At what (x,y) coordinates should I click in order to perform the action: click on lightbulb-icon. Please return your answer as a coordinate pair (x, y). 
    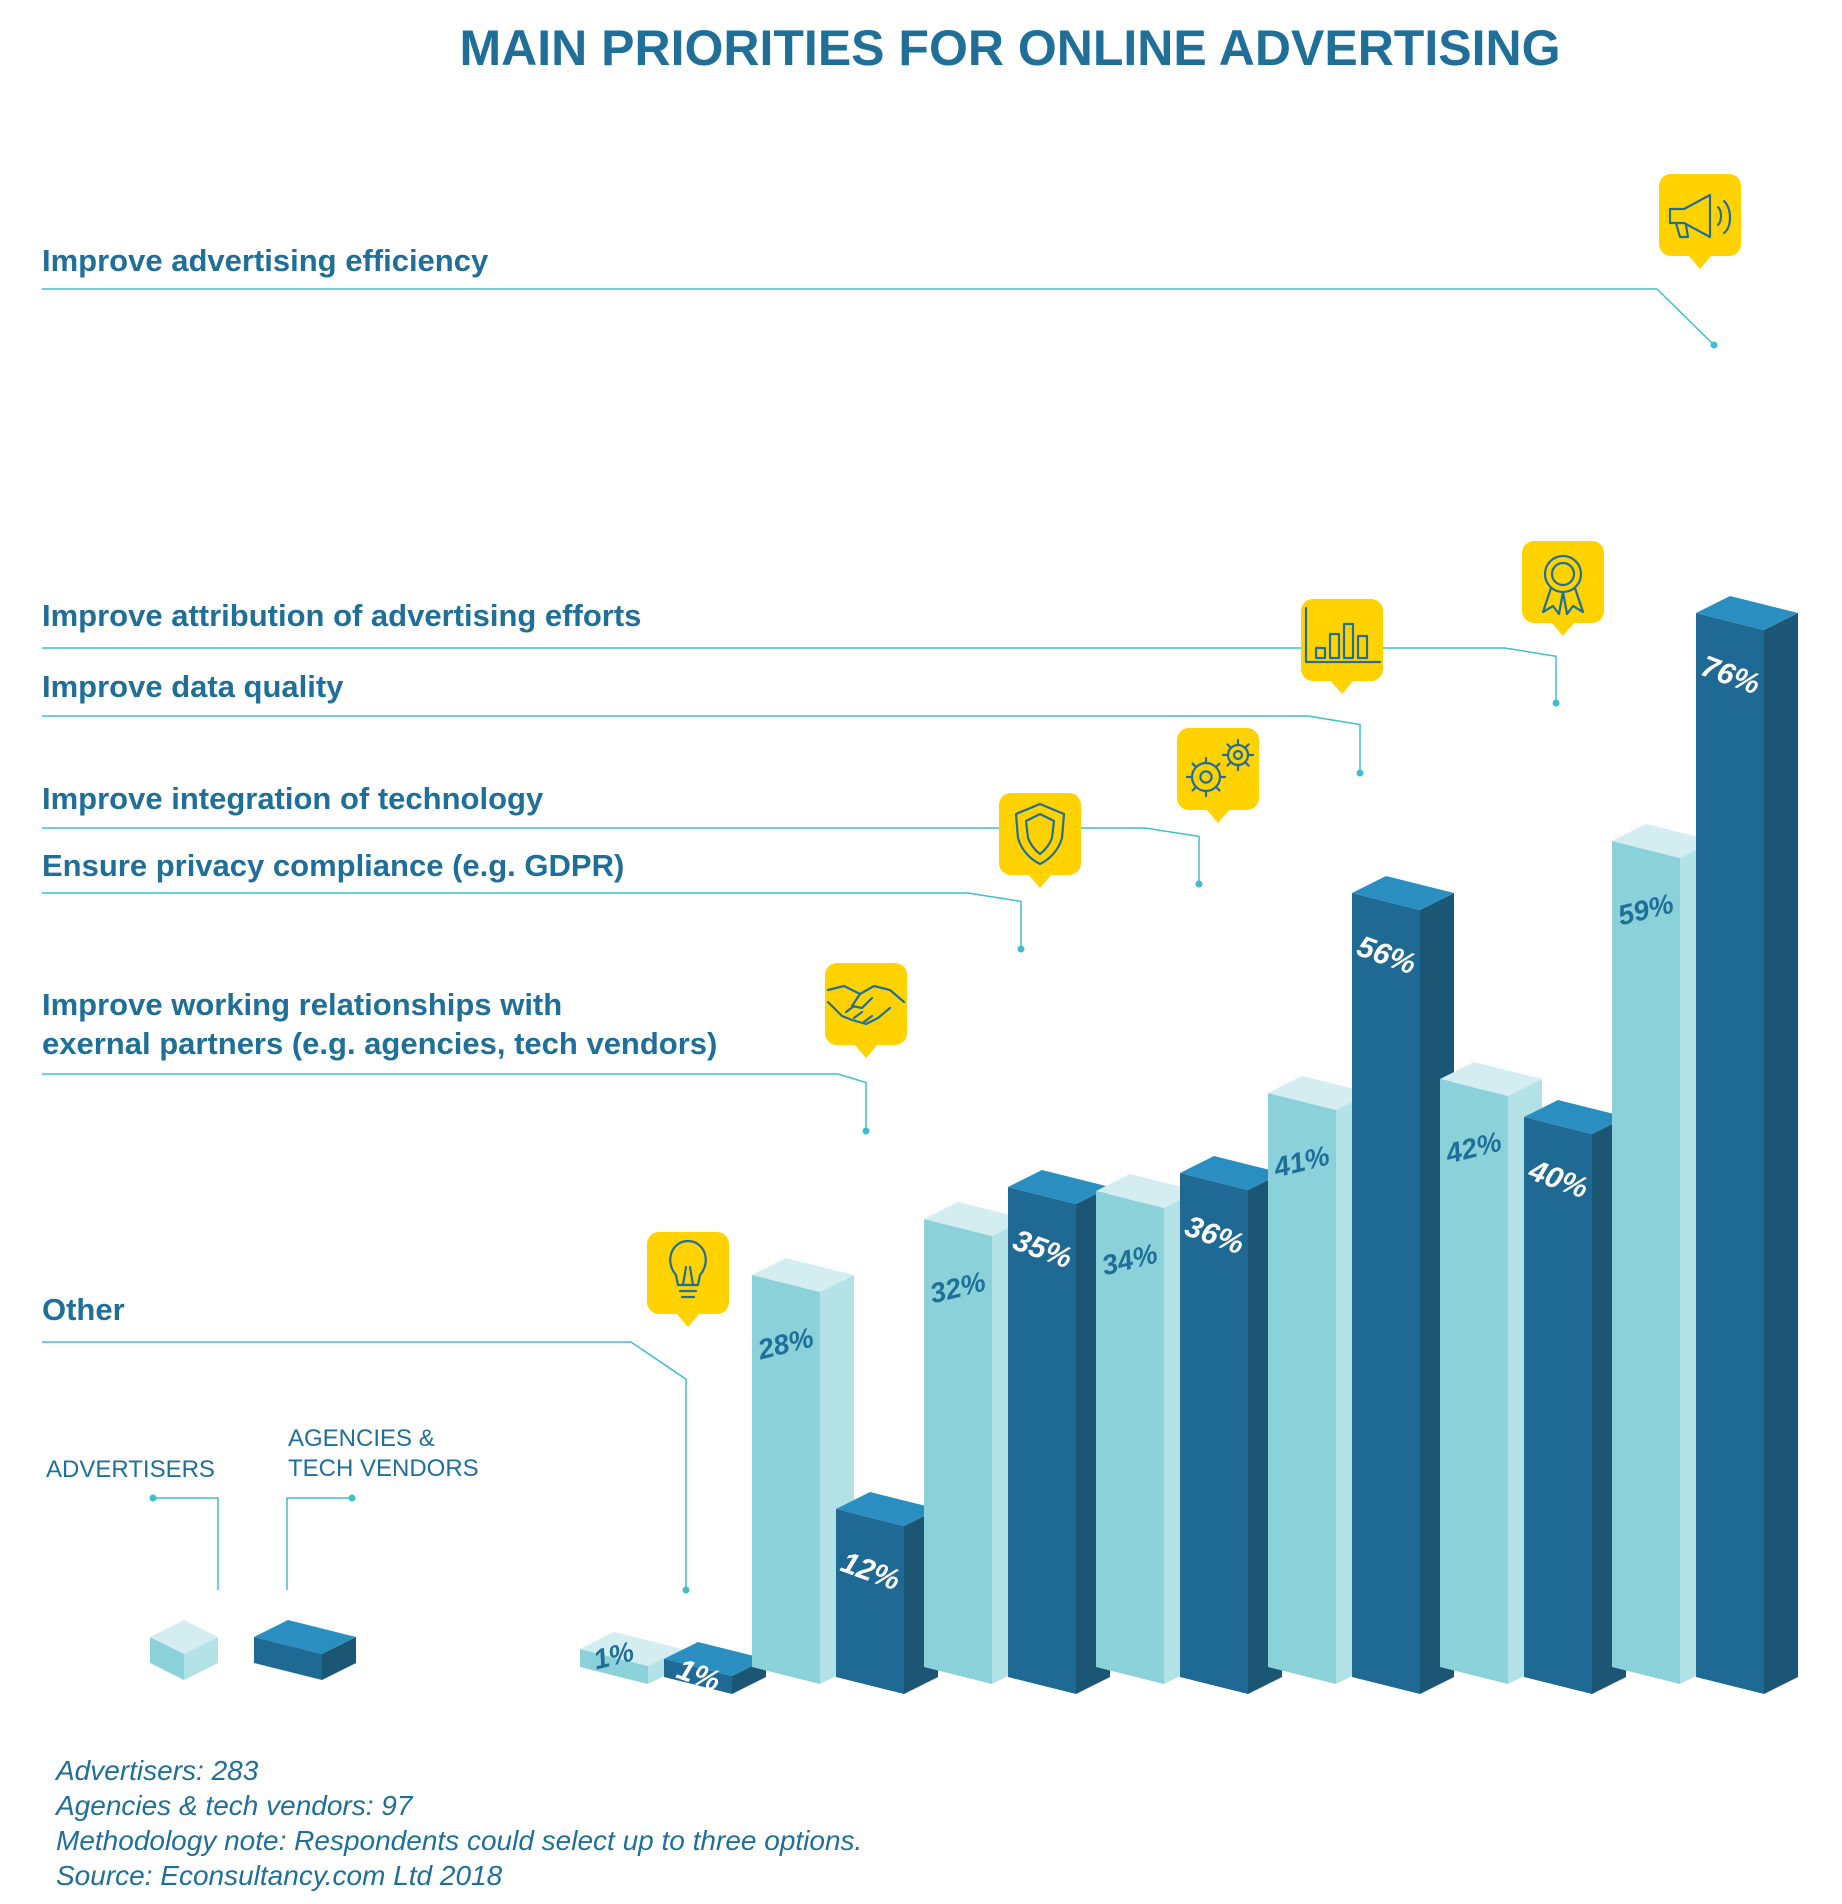
    Looking at the image, I should click on (688, 1279).